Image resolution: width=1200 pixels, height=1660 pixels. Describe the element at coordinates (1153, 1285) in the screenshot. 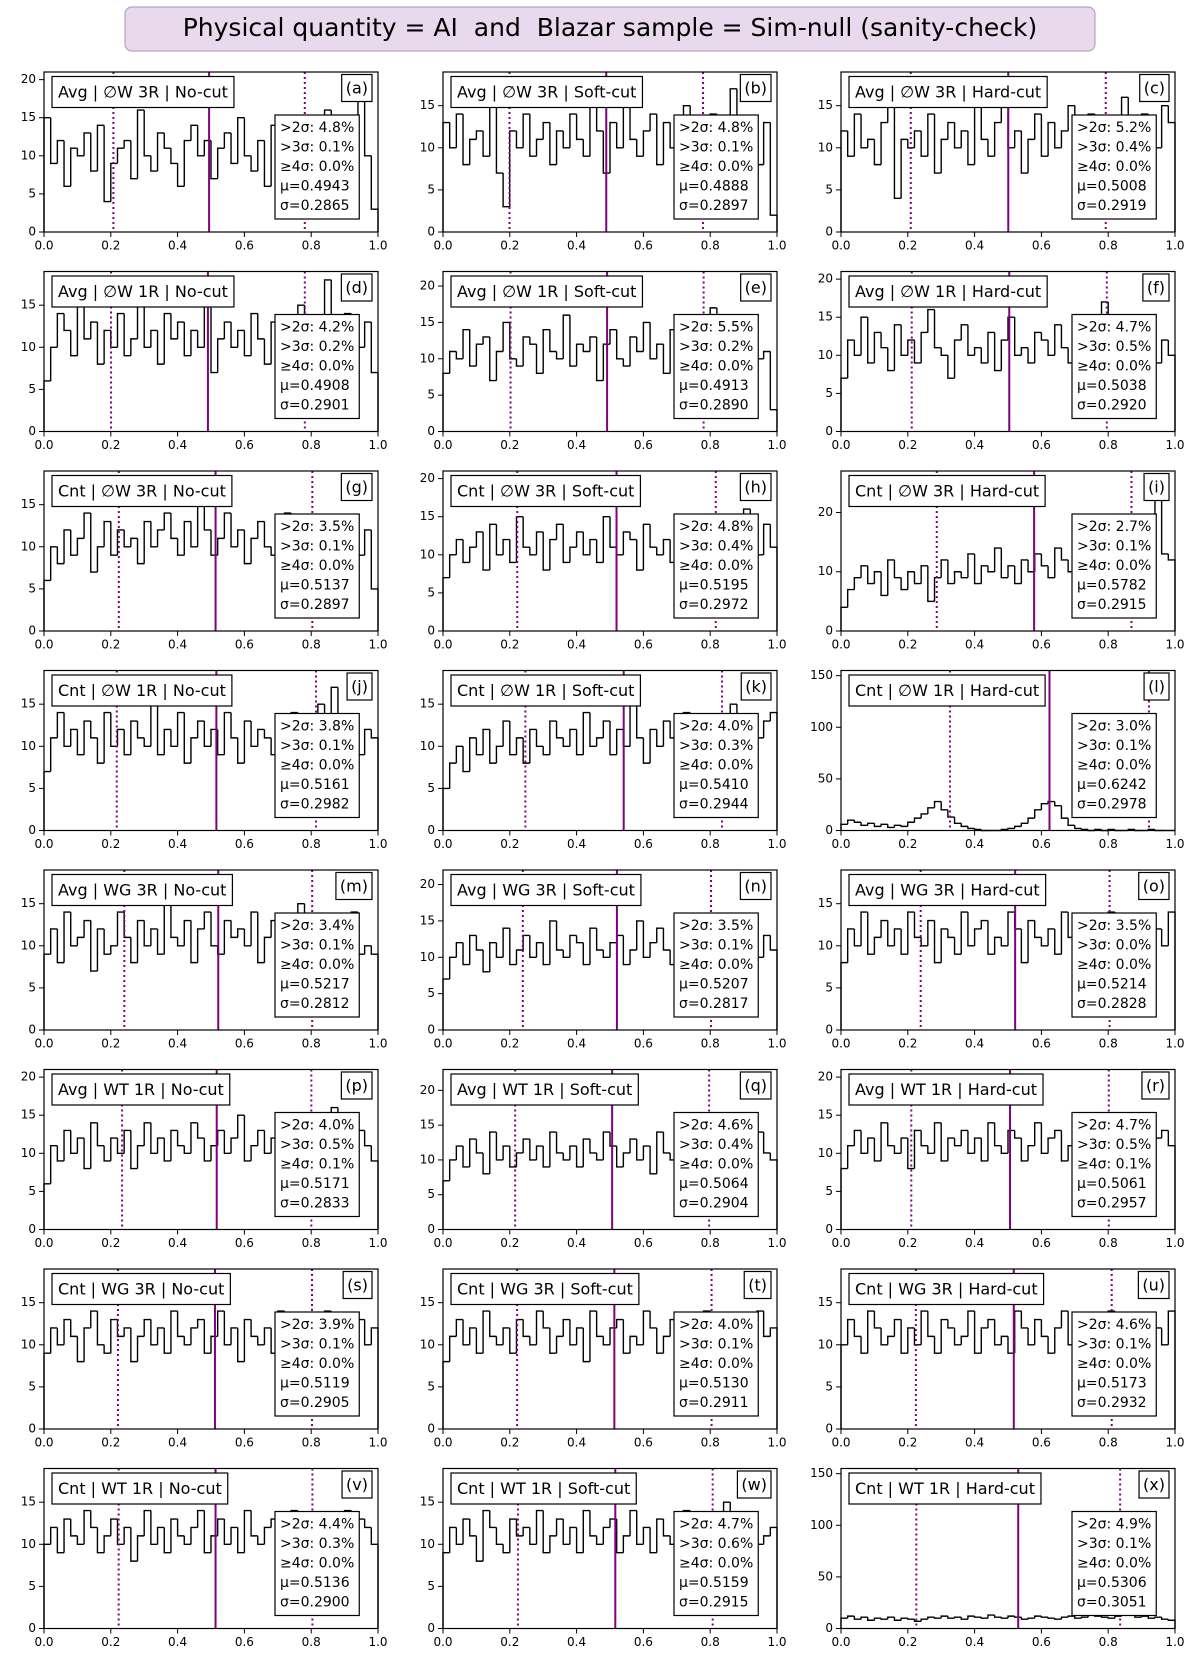

I see `panel-label: (u)` at that location.